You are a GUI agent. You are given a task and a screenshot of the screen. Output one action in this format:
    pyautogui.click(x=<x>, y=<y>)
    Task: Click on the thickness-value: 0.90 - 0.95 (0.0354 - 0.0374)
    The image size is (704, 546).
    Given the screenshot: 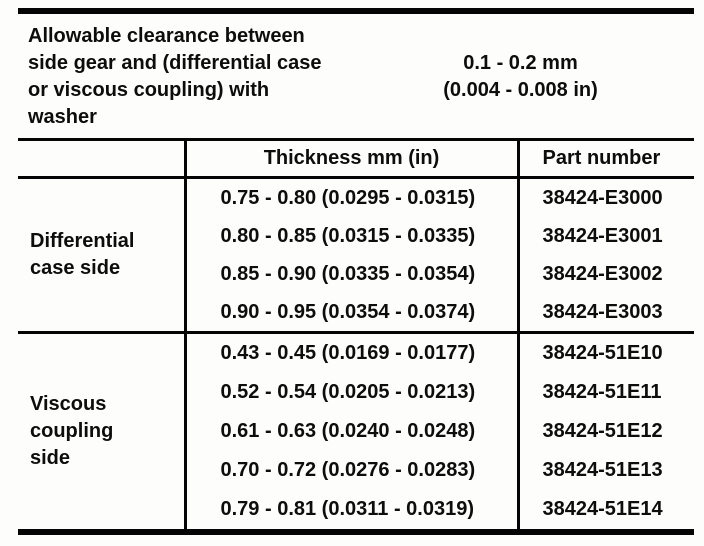 What is the action you would take?
    pyautogui.click(x=351, y=313)
    